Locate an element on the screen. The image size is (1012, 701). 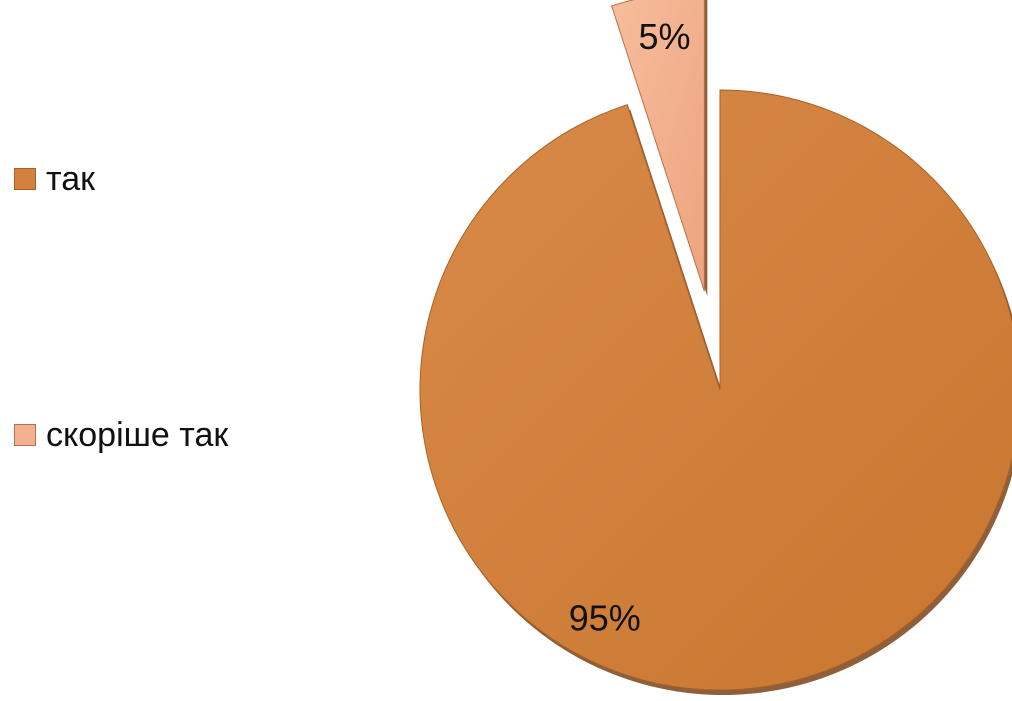
legend-item-skorishe-tak: скоріше так is located at coordinates (121, 435).